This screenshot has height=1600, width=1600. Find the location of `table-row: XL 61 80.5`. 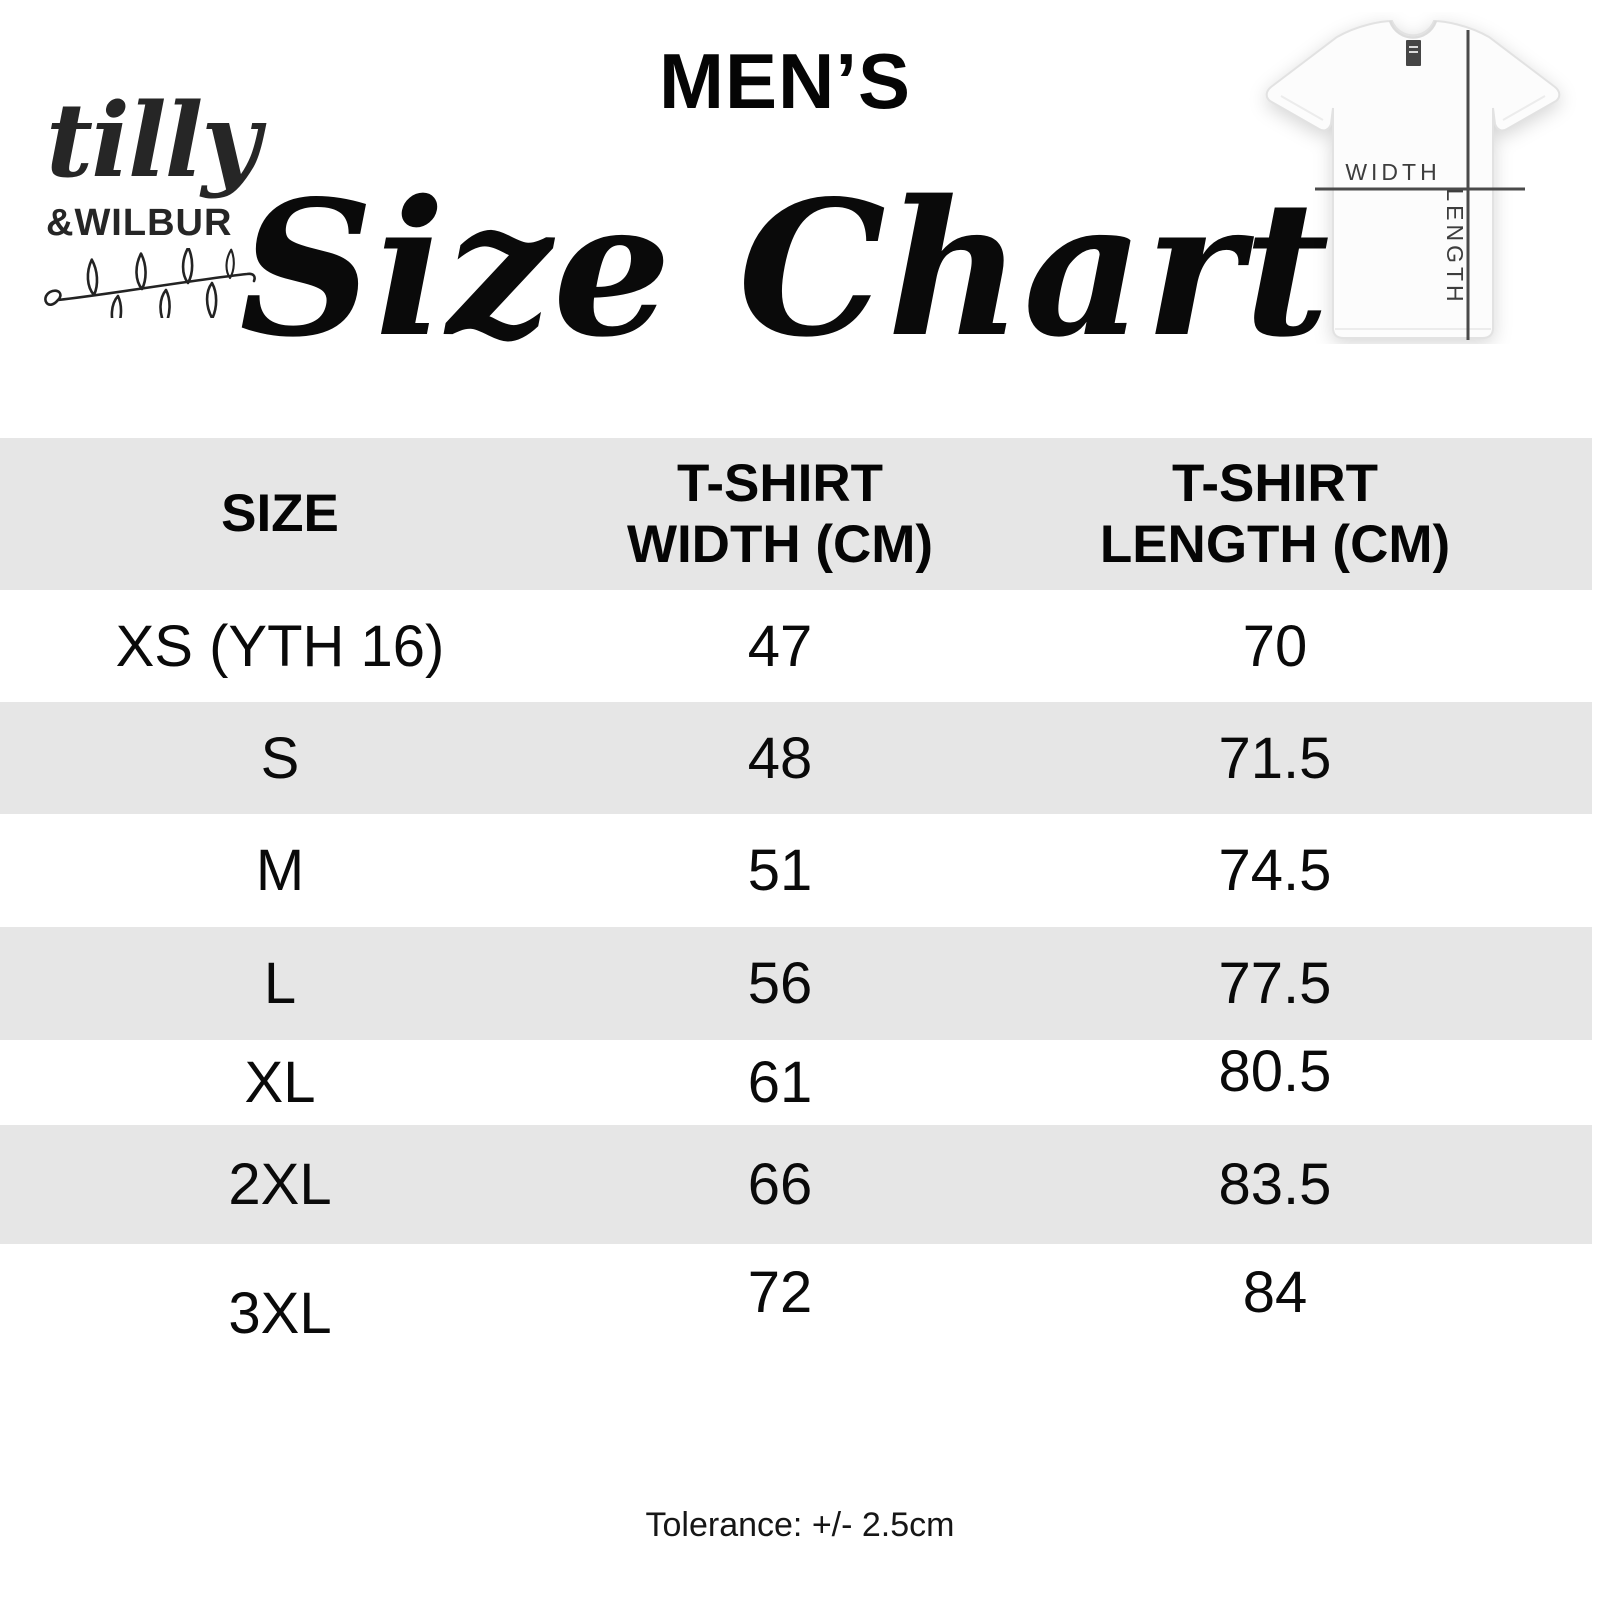

table-row: XL 61 80.5 is located at coordinates (796, 1082).